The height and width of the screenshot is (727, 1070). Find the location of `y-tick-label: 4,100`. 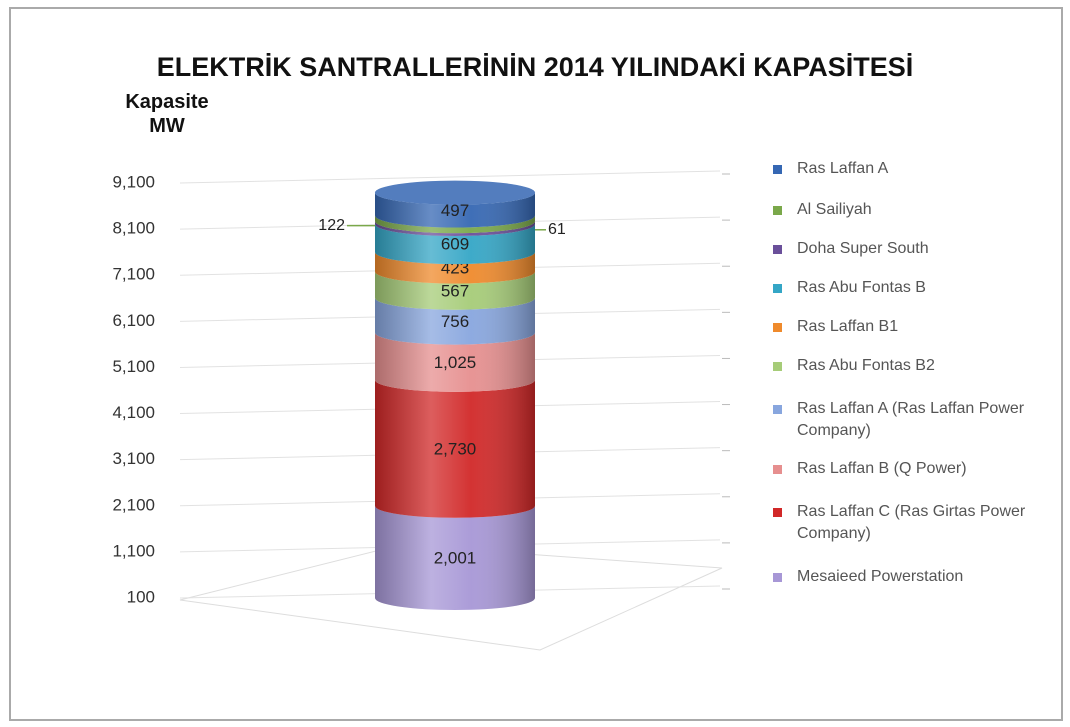

y-tick-label: 4,100 is located at coordinates (133, 412).